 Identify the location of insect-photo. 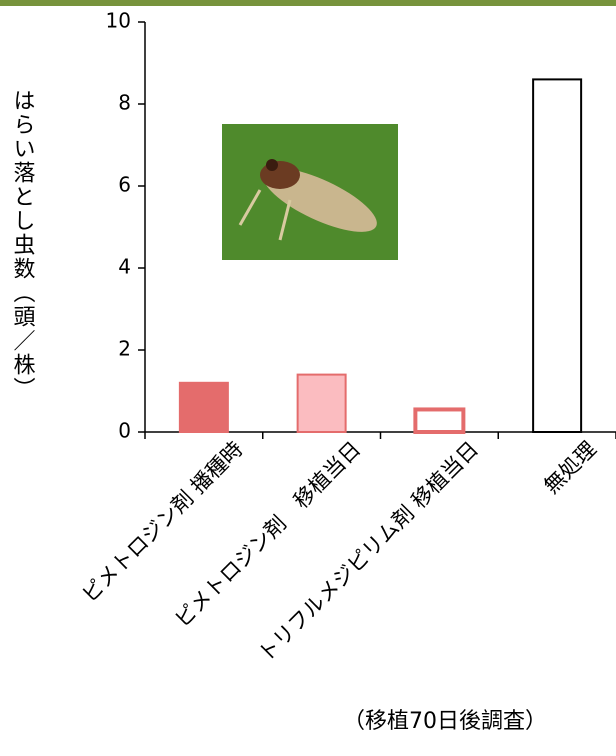
(310, 192).